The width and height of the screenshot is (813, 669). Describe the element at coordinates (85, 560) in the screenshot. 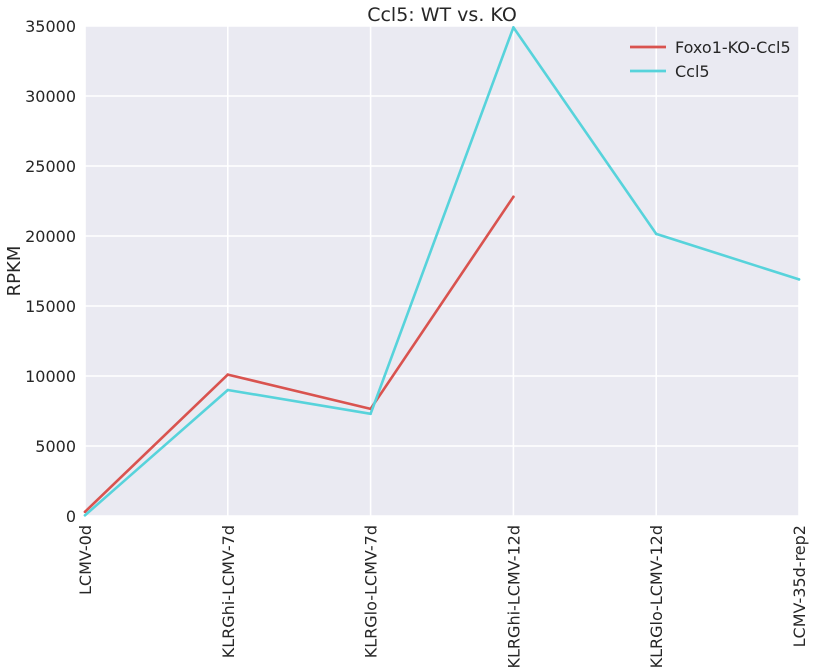

I see `x-tick-label: LCMV-0d` at that location.